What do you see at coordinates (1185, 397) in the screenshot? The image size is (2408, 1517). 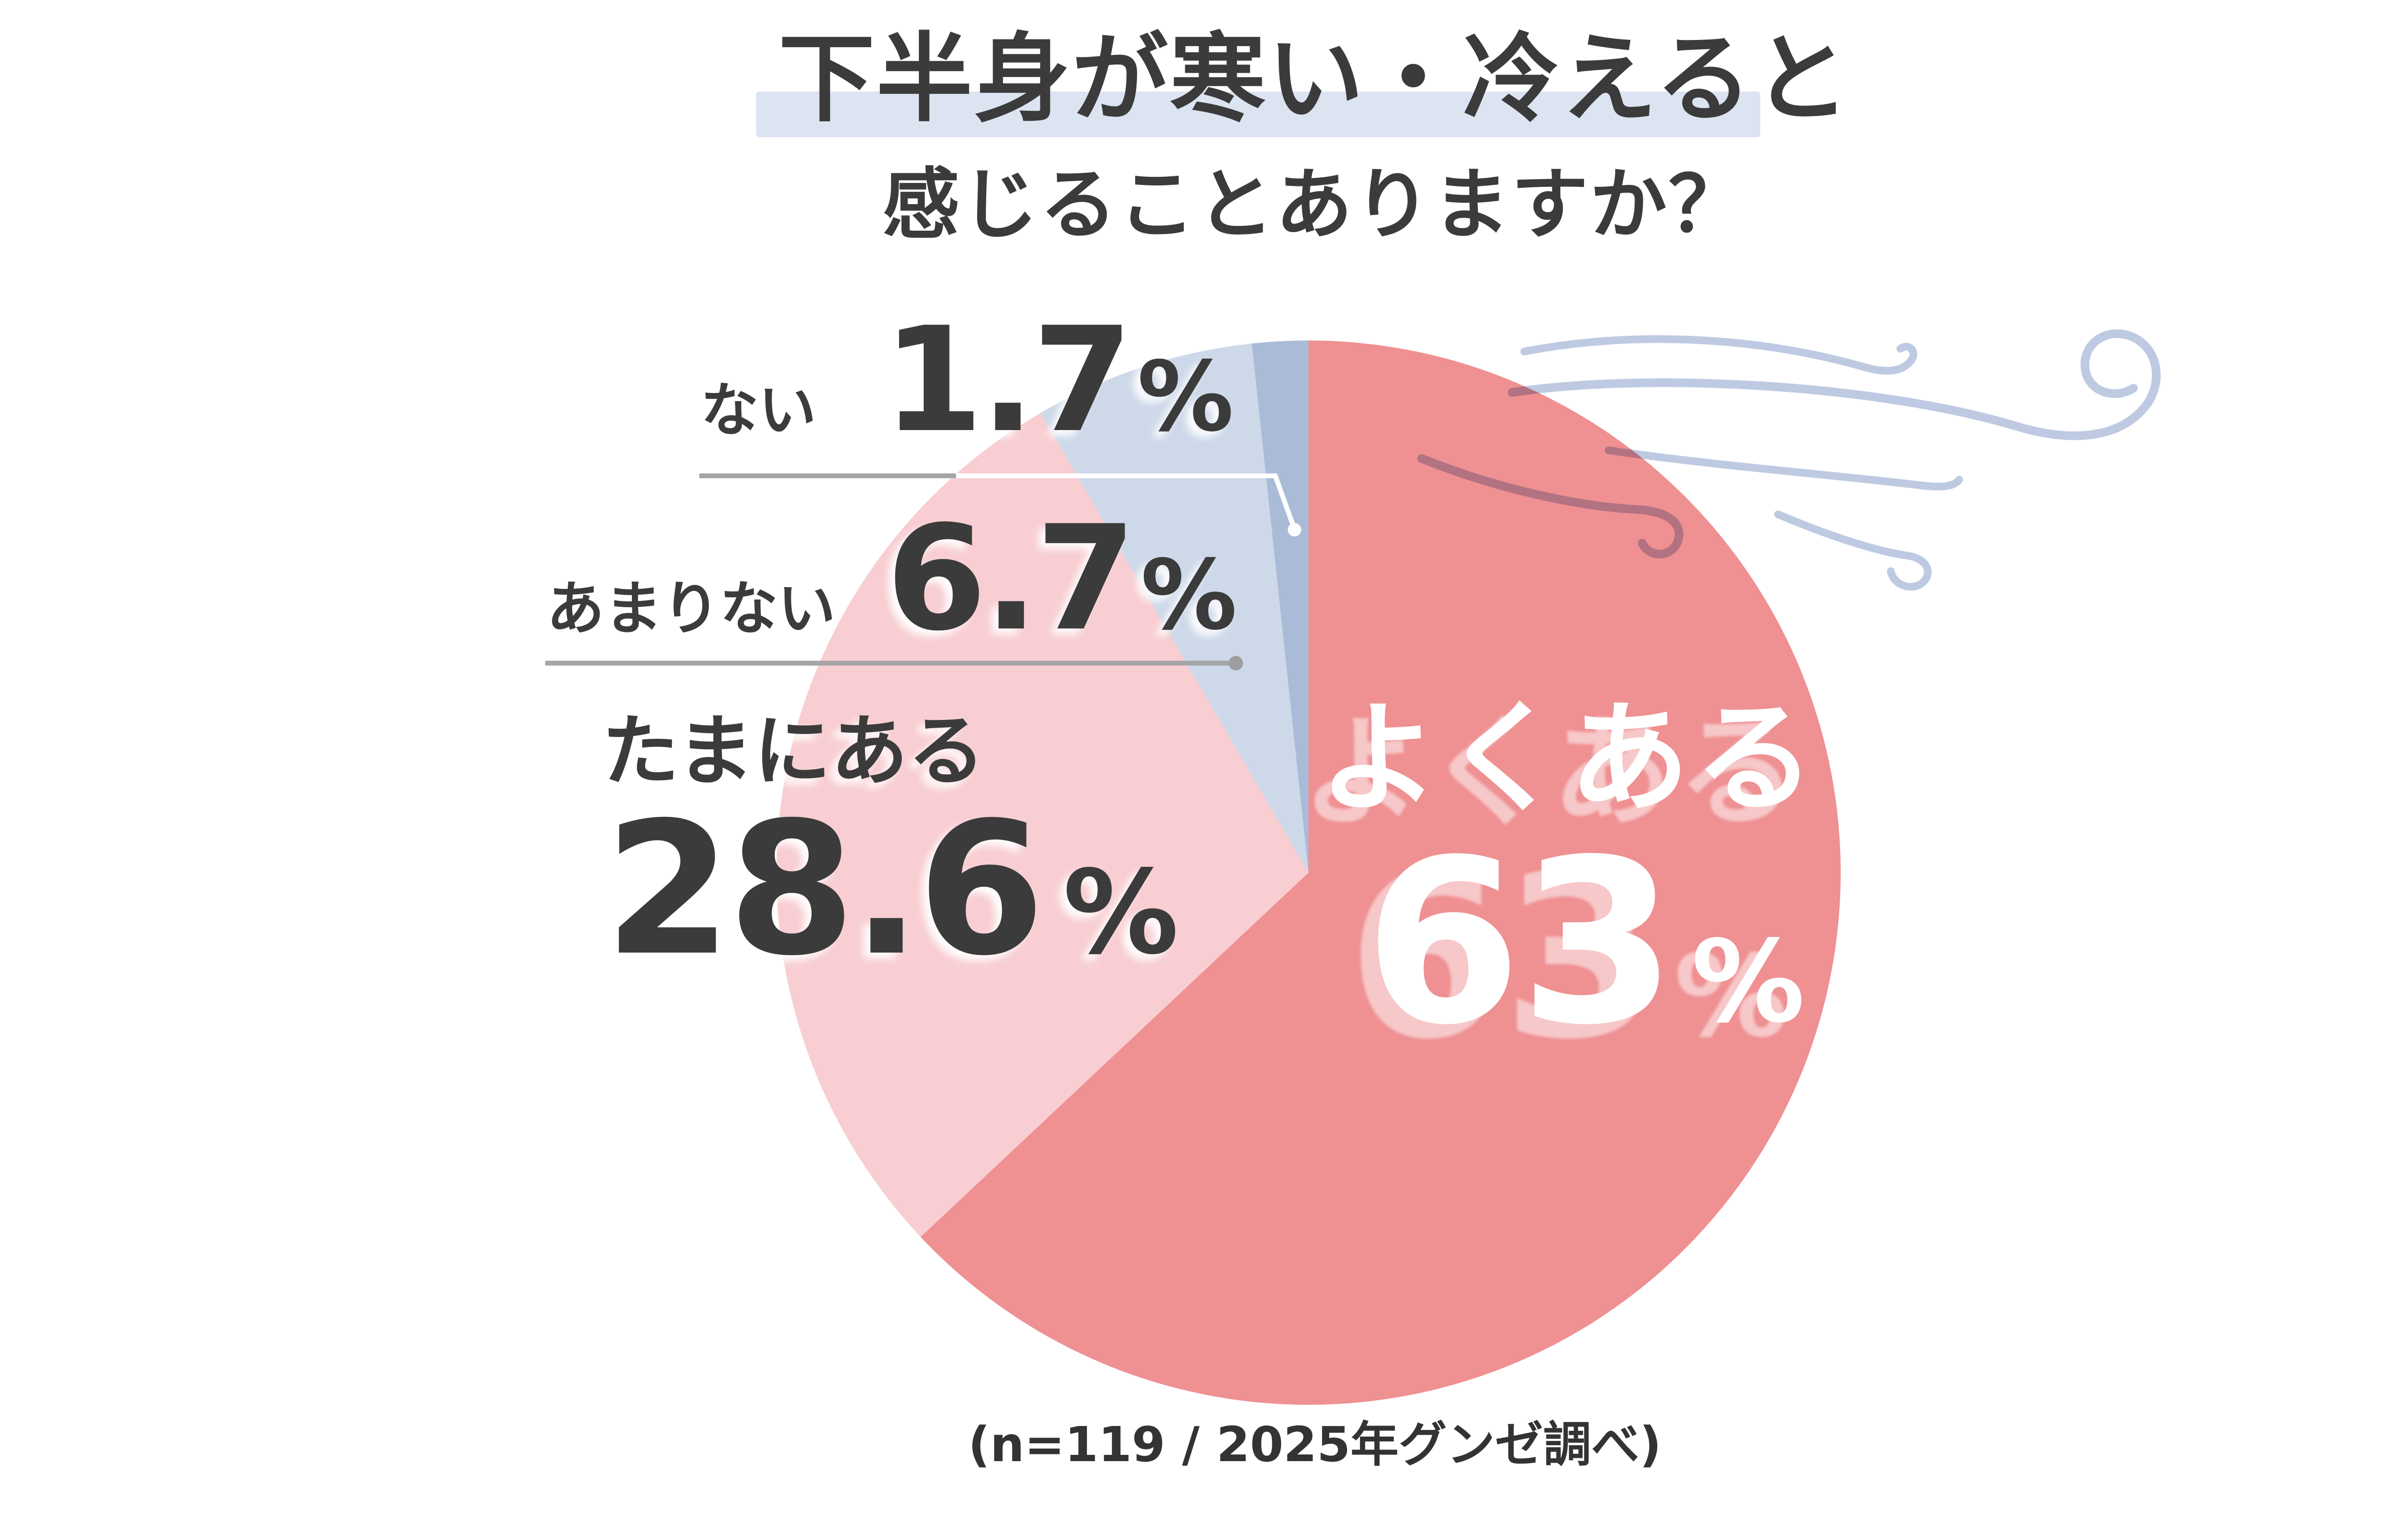 I see `label-nai-percent-sign: %` at bounding box center [1185, 397].